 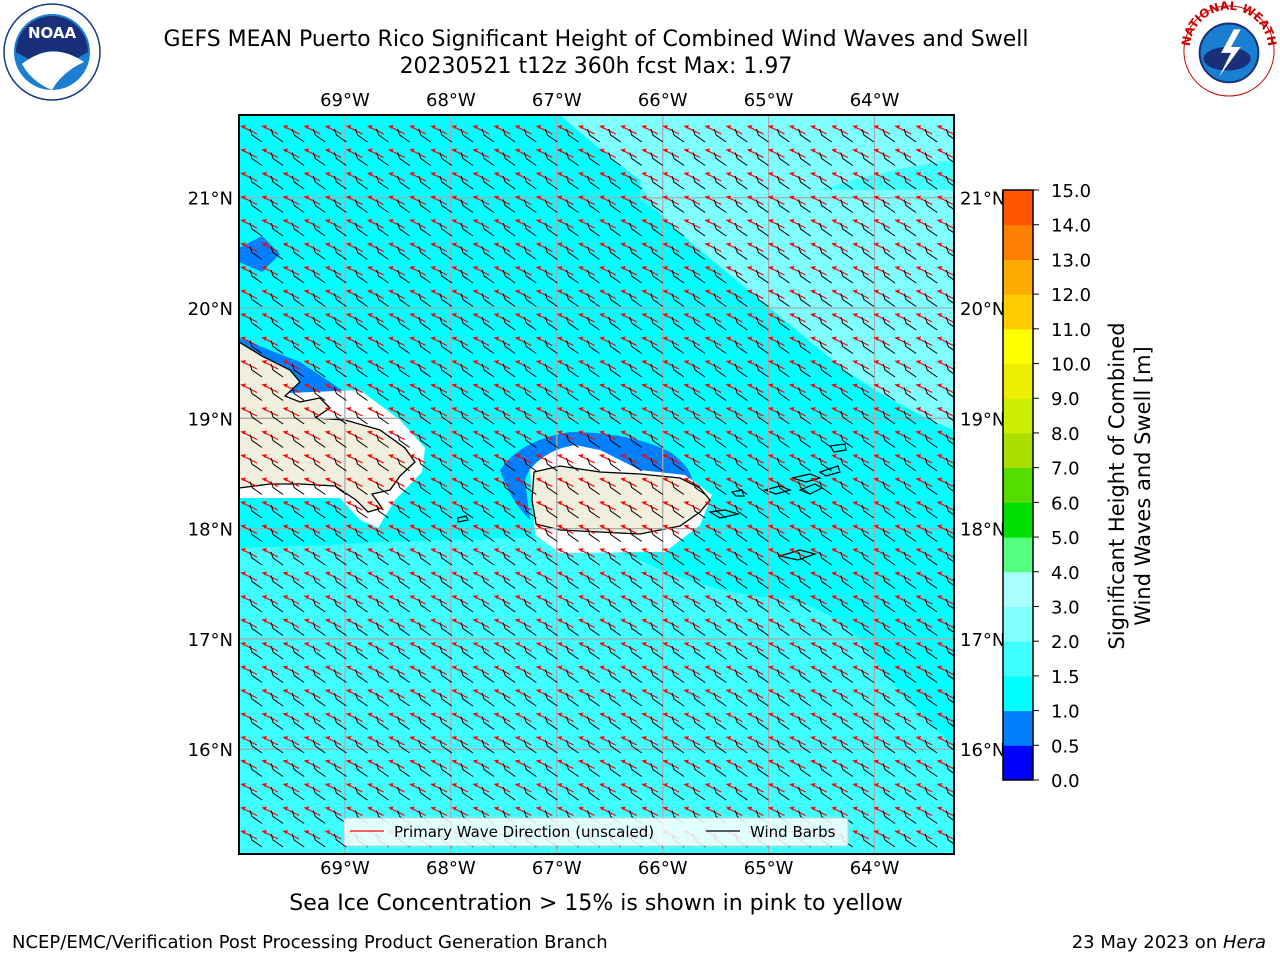 I want to click on colorbar-tick-label: 7.0, so click(x=1065, y=469).